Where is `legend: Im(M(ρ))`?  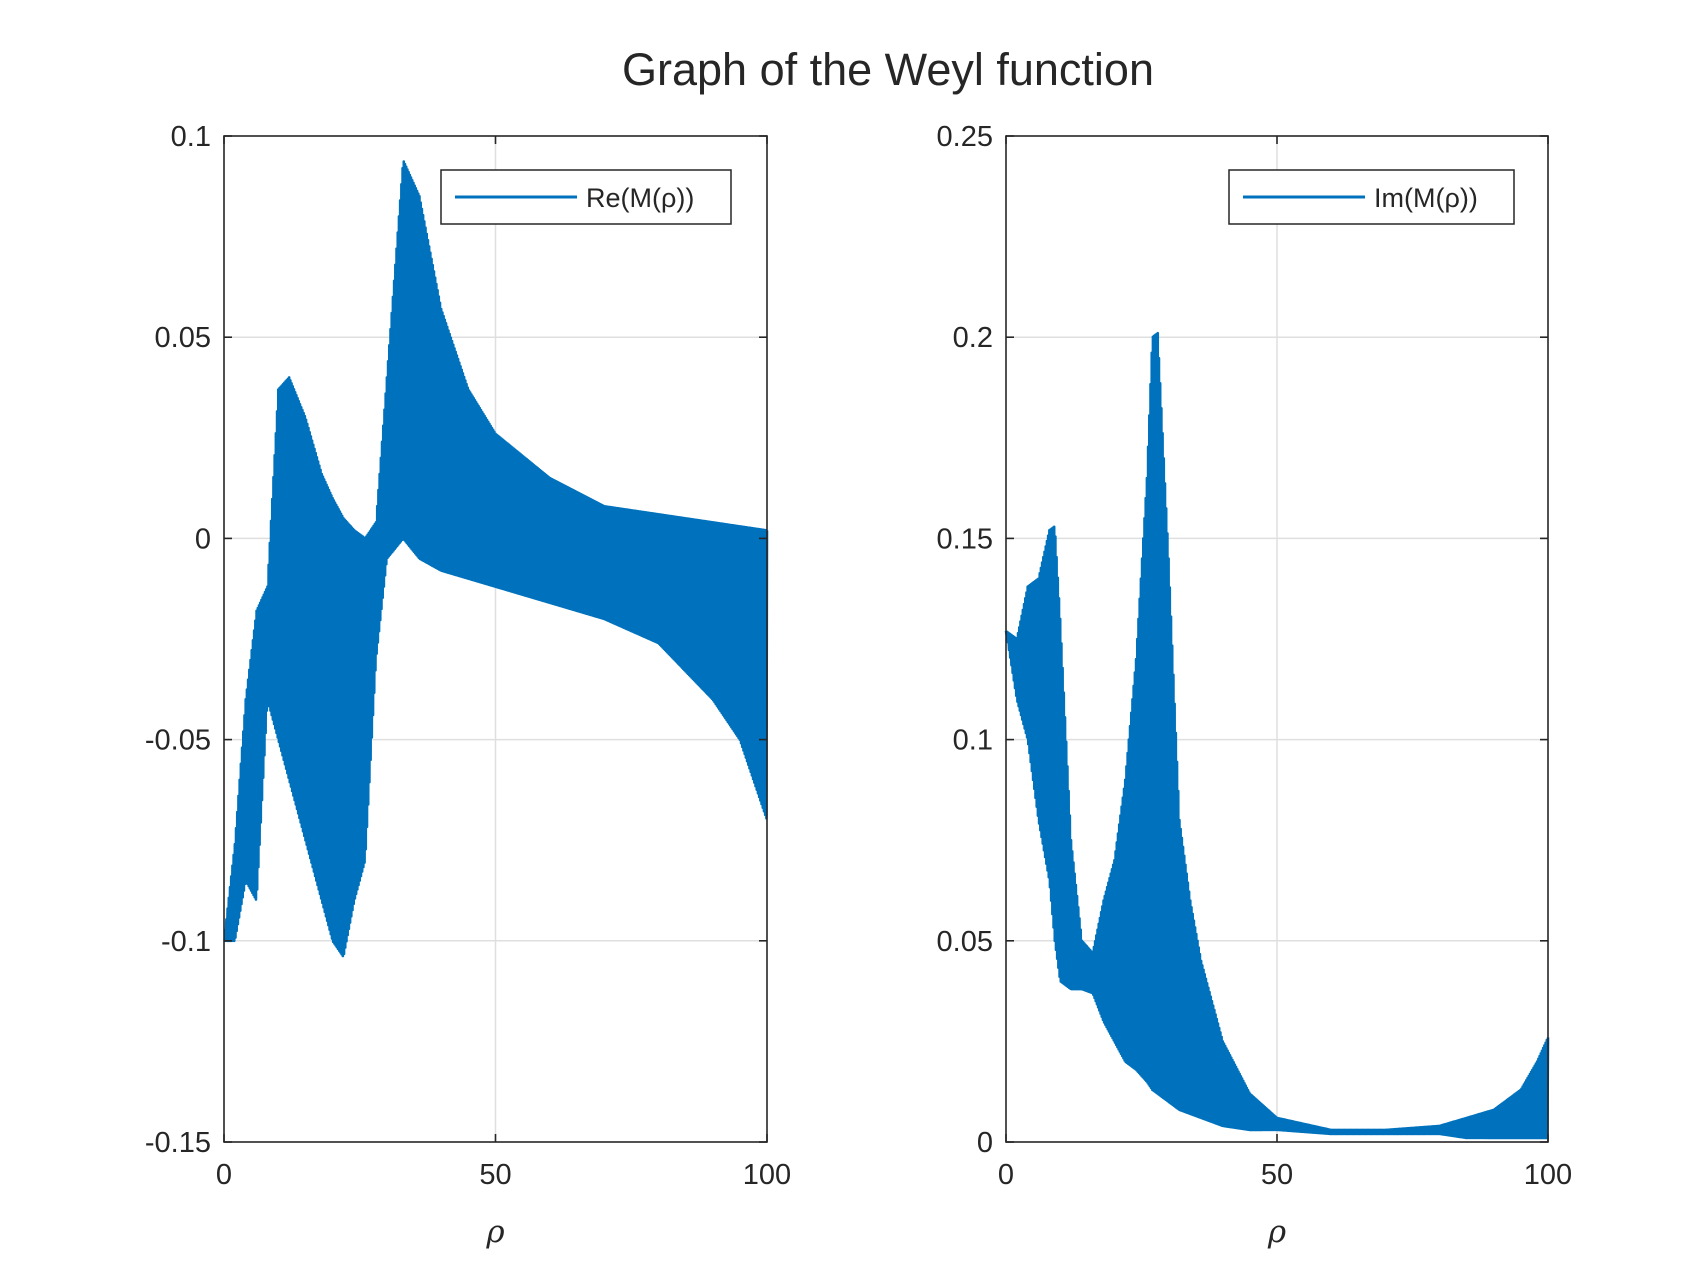 legend: Im(M(ρ)) is located at coordinates (1371, 197).